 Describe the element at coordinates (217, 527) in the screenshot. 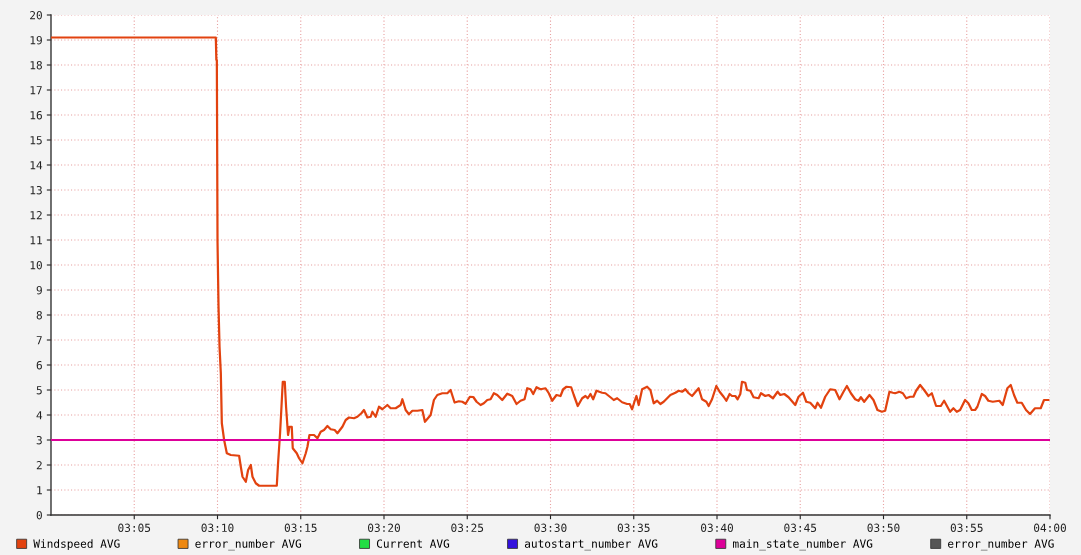

I see `x-tick-label: 03:10` at that location.